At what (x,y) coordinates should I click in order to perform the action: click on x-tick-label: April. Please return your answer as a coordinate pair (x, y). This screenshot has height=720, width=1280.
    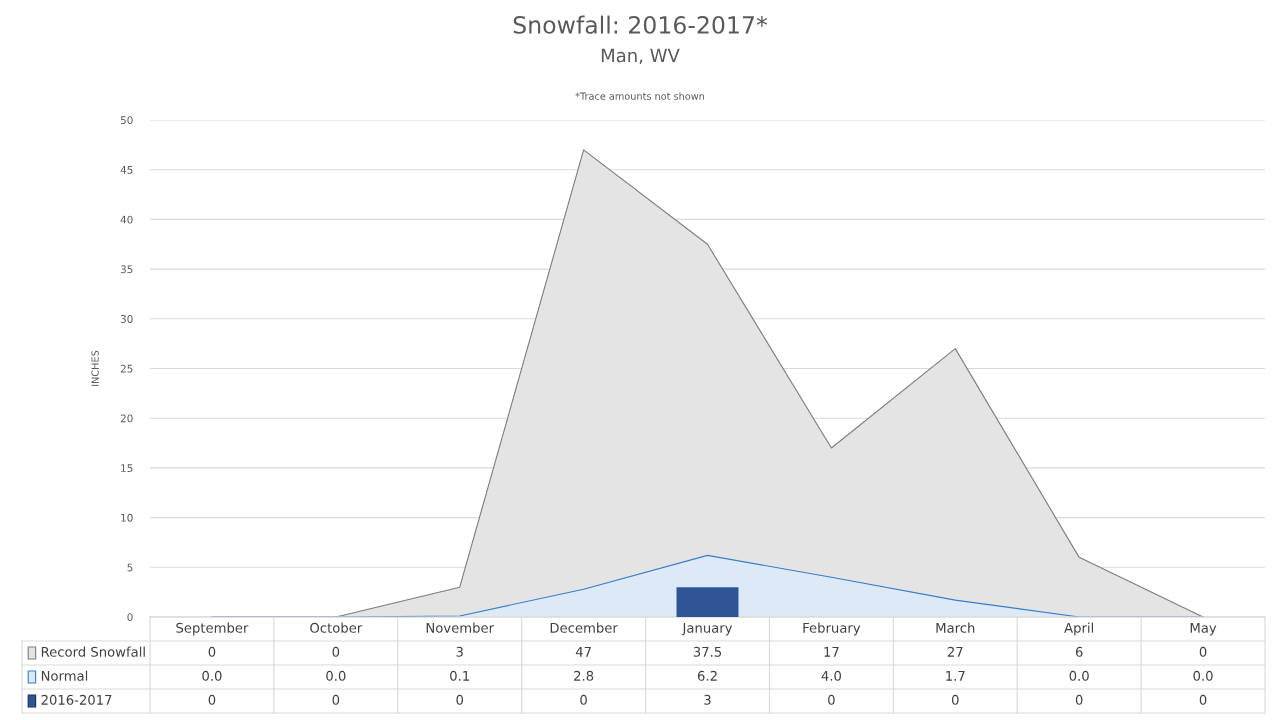
    Looking at the image, I should click on (1079, 629).